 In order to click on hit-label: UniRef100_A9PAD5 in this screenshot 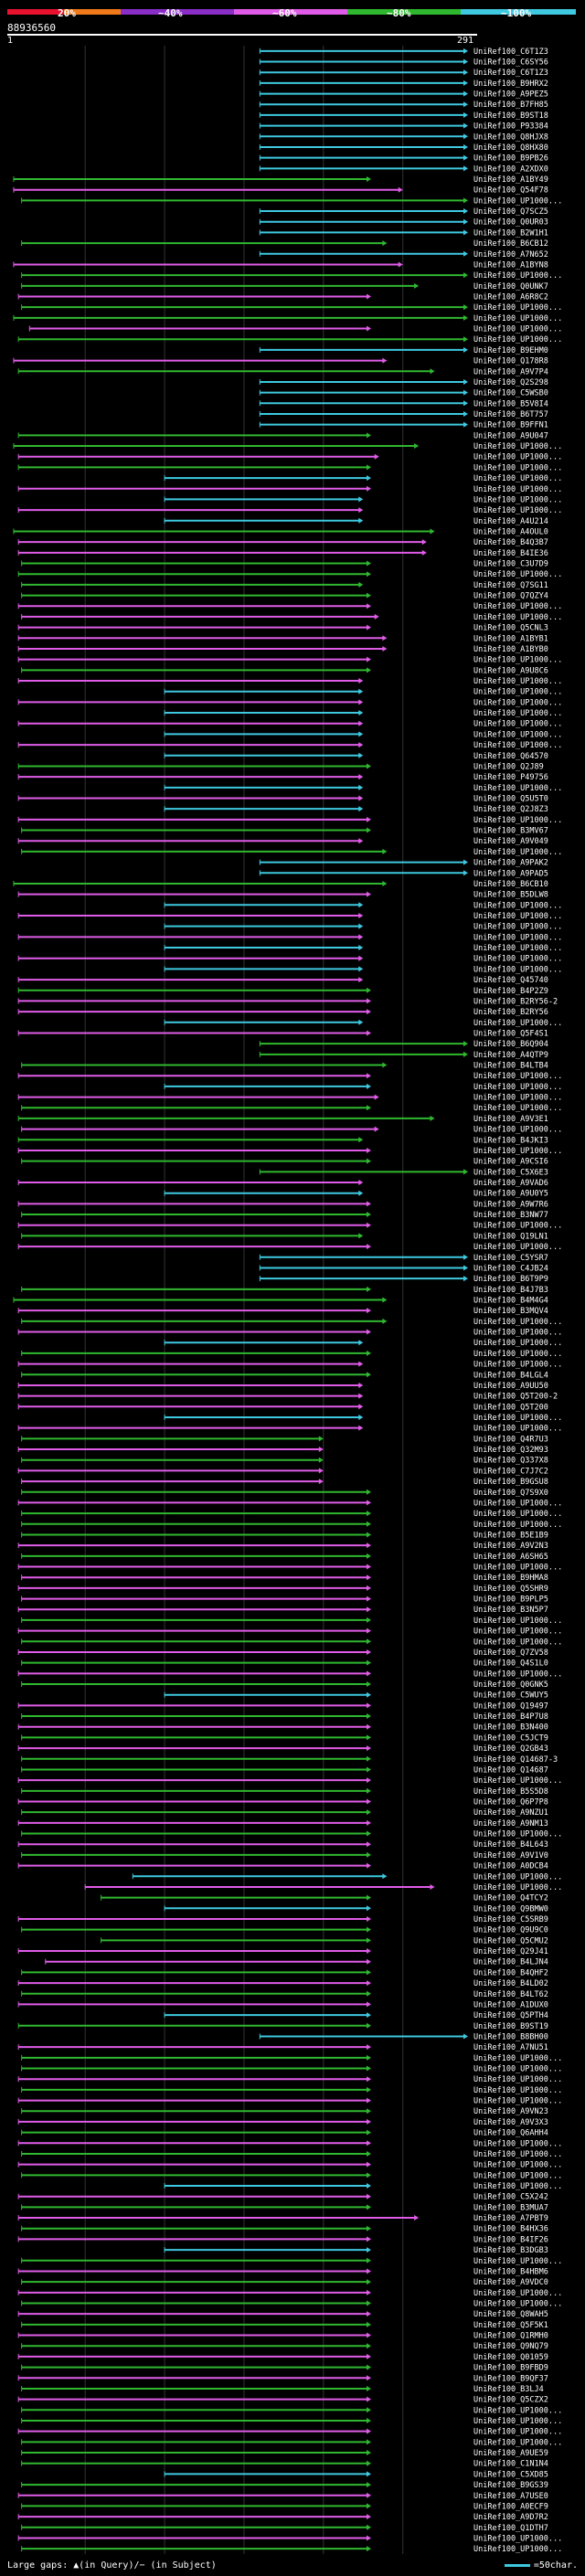, I will do `click(511, 873)`.